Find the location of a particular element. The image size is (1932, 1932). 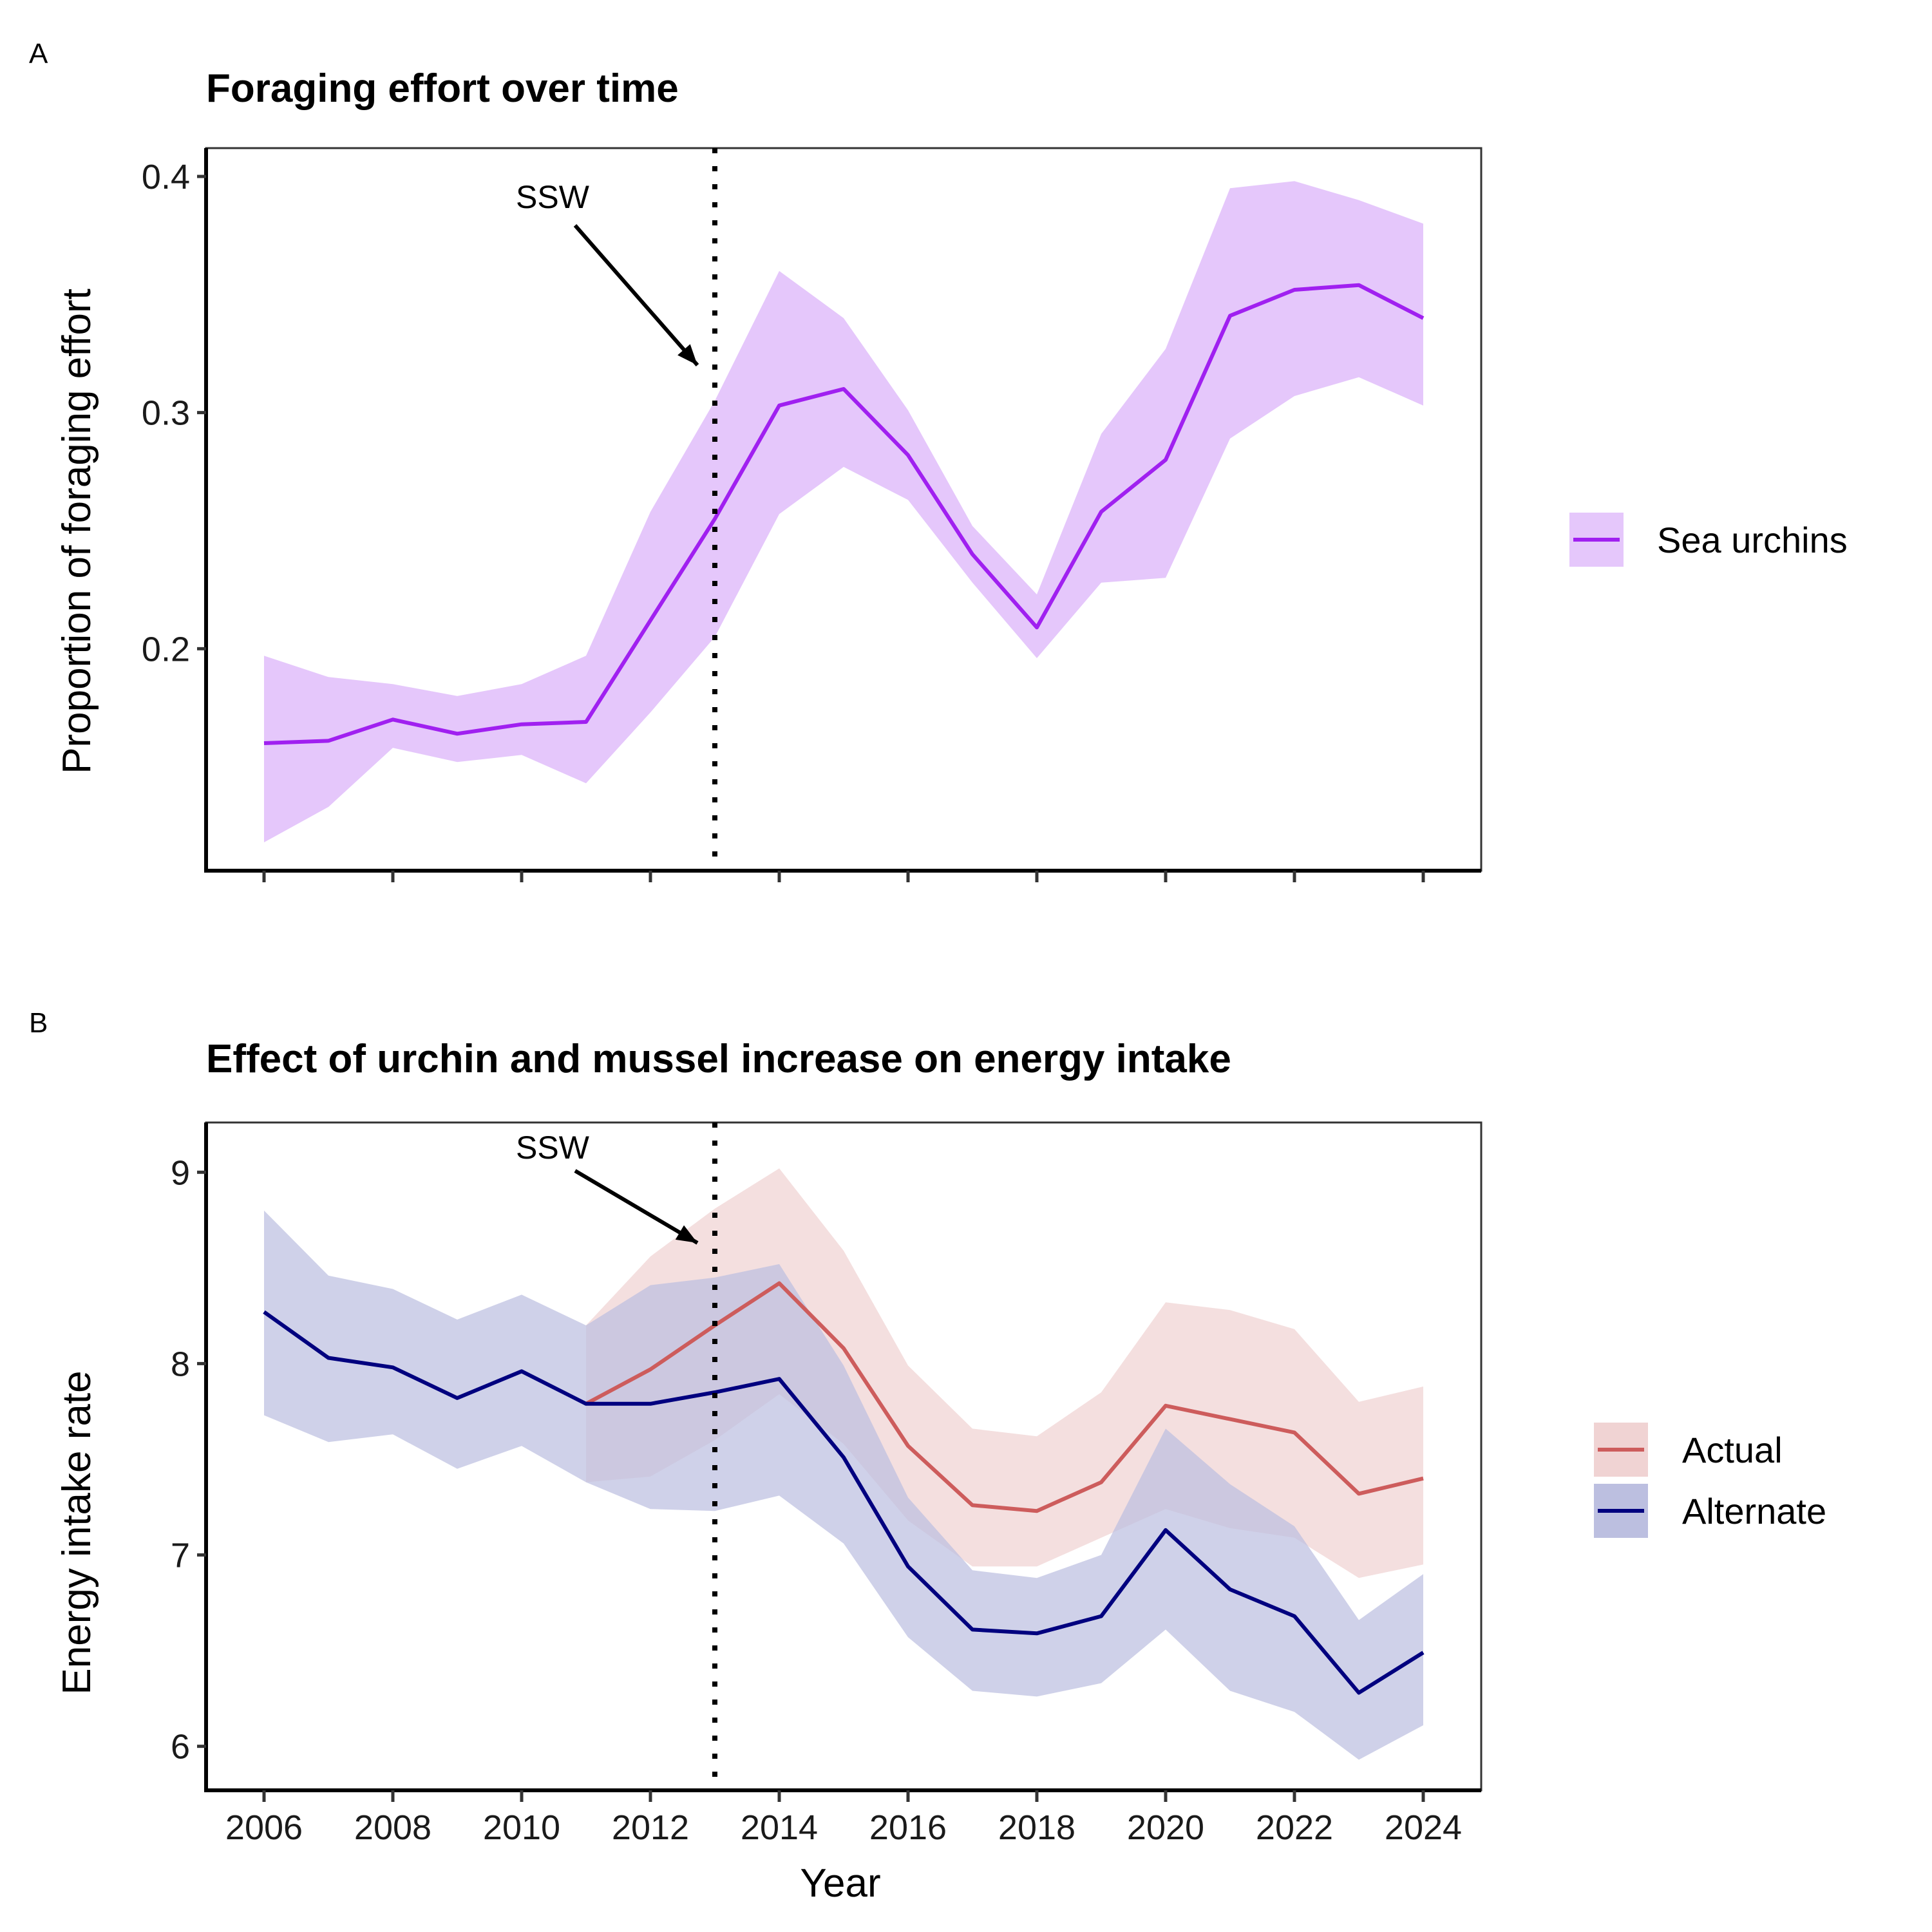

panel-b-x-tick-label: 2018 is located at coordinates (1036, 1828).